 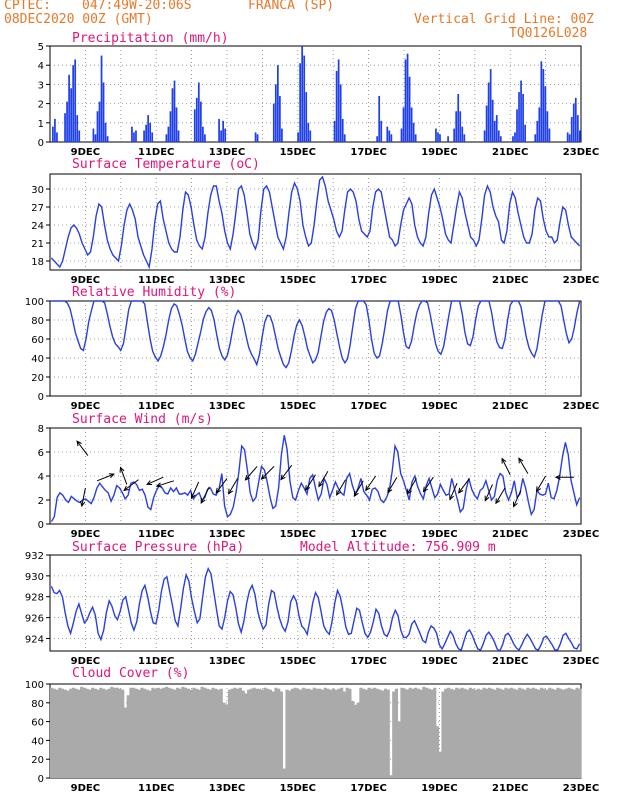 I want to click on panel-frame, so click(x=315, y=476).